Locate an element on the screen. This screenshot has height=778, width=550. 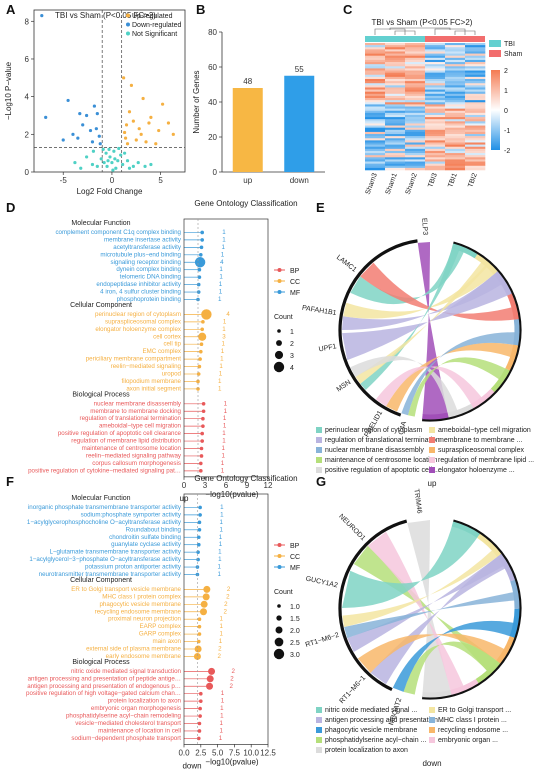
heatmap-scale-tick-label: 2 is located at coordinates (506, 71).